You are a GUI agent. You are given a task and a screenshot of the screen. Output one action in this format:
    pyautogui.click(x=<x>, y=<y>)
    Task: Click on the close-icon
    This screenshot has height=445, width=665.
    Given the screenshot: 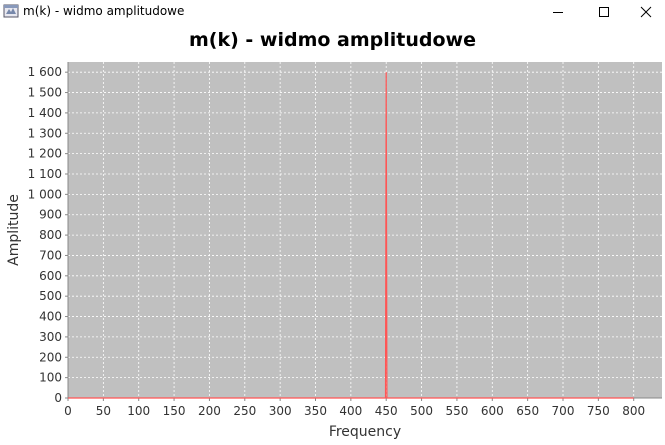 What is the action you would take?
    pyautogui.click(x=646, y=12)
    